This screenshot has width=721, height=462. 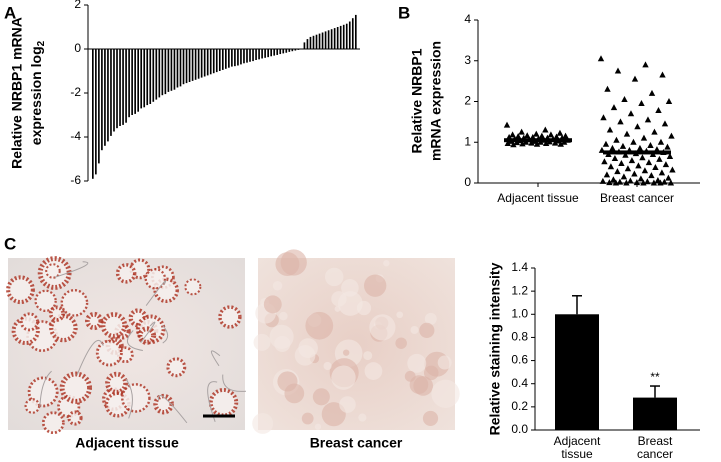 What do you see at coordinates (637, 152) in the screenshot?
I see `mean-bar` at bounding box center [637, 152].